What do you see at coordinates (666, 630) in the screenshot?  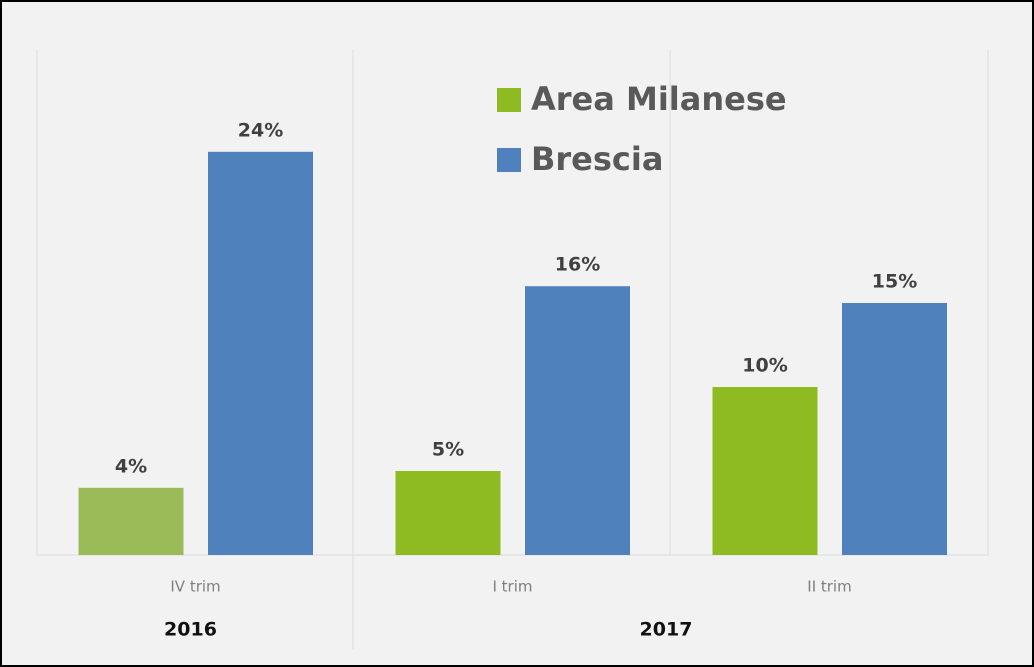 I see `group-label: 2017` at bounding box center [666, 630].